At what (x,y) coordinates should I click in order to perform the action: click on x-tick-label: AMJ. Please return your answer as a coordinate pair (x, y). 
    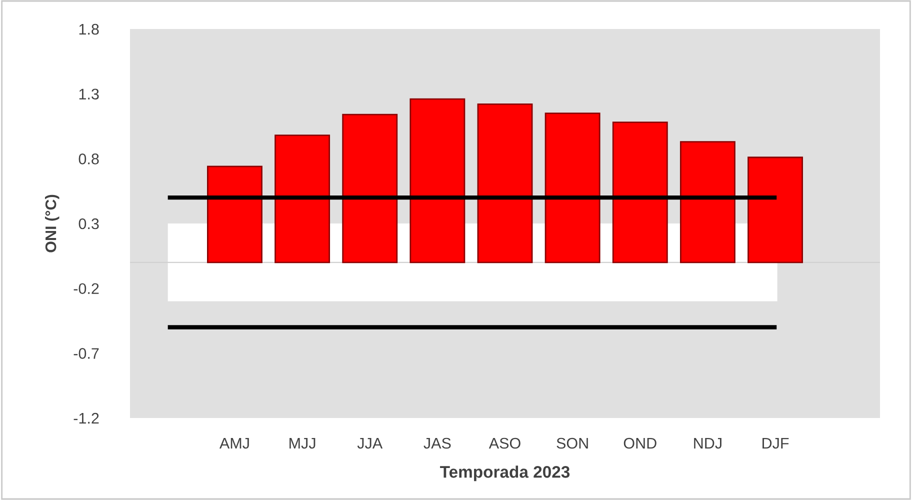
    Looking at the image, I should click on (234, 443).